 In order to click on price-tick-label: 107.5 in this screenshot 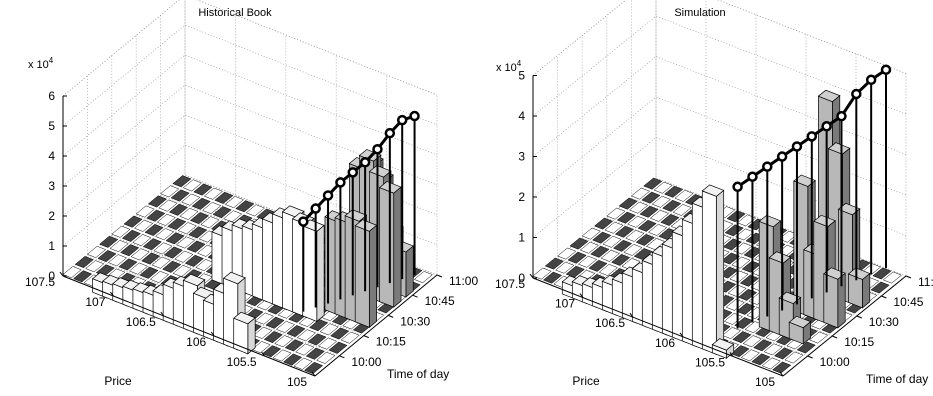, I will do `click(40, 282)`.